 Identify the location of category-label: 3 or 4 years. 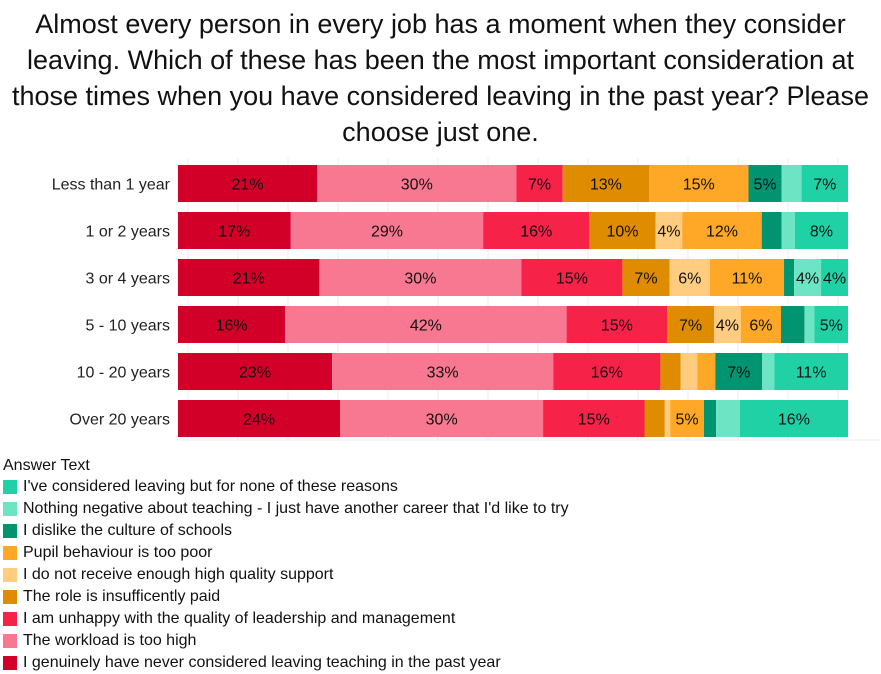
(128, 279).